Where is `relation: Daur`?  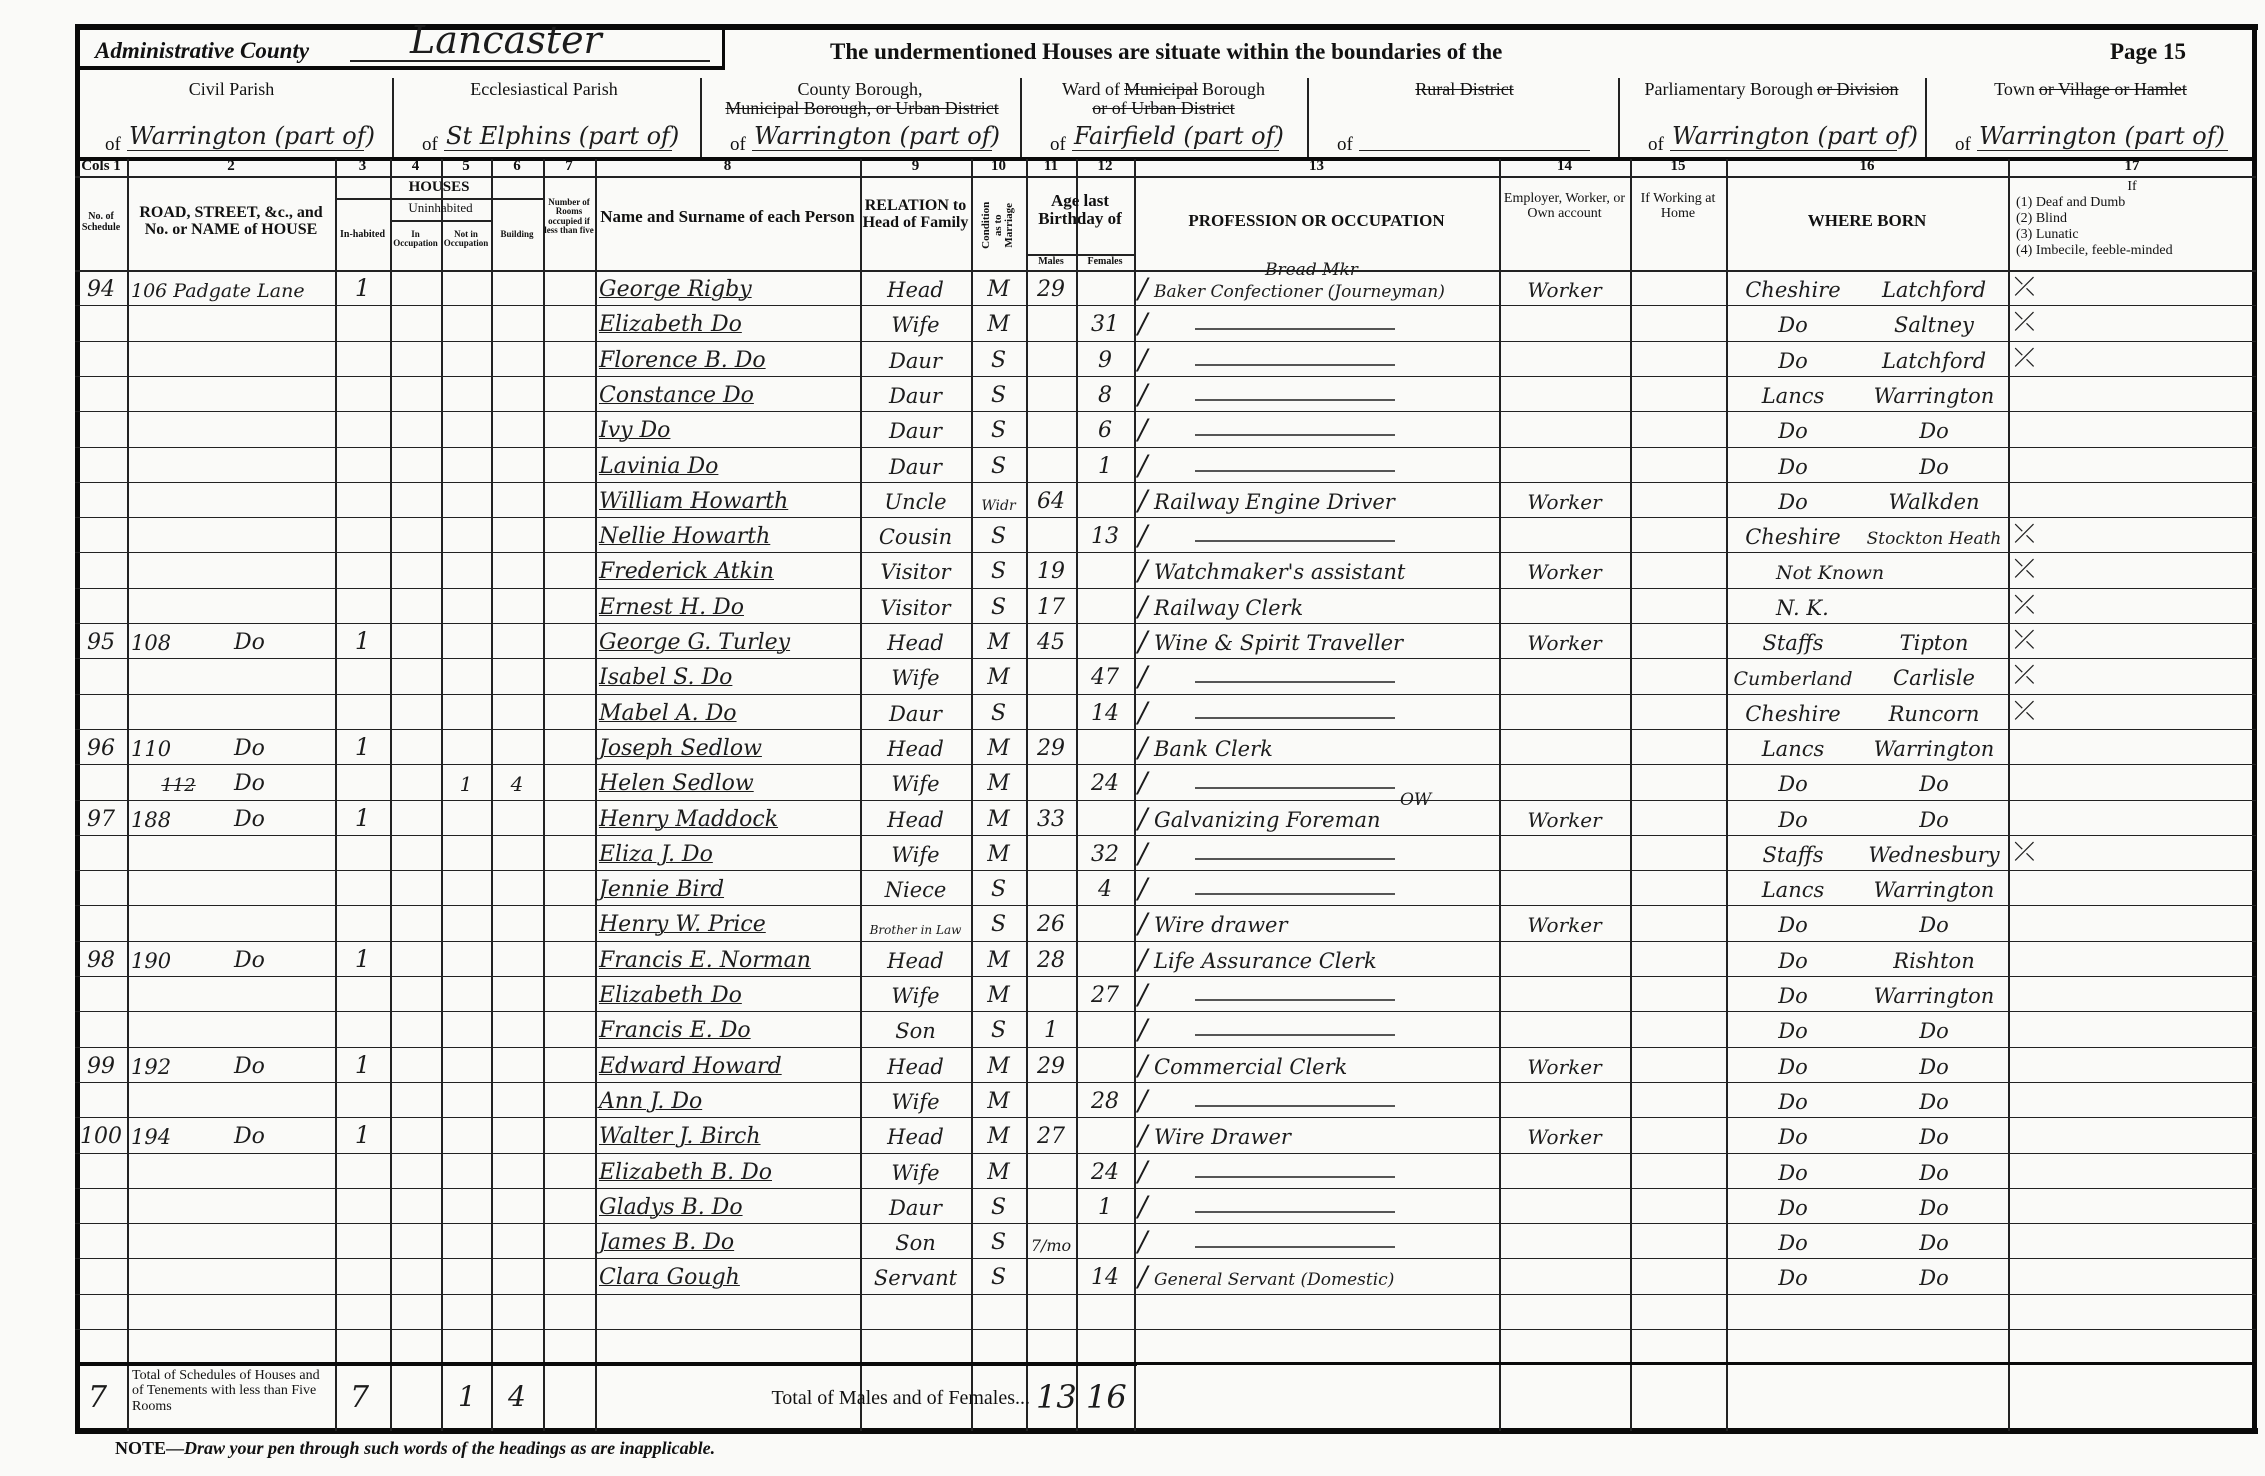 relation: Daur is located at coordinates (915, 396).